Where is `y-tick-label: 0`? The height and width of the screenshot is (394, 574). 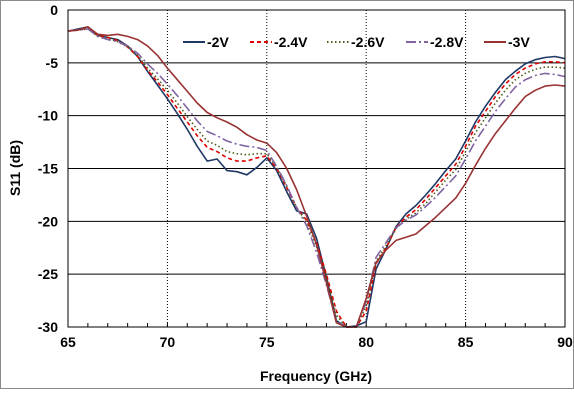
y-tick-label: 0 is located at coordinates (54, 10).